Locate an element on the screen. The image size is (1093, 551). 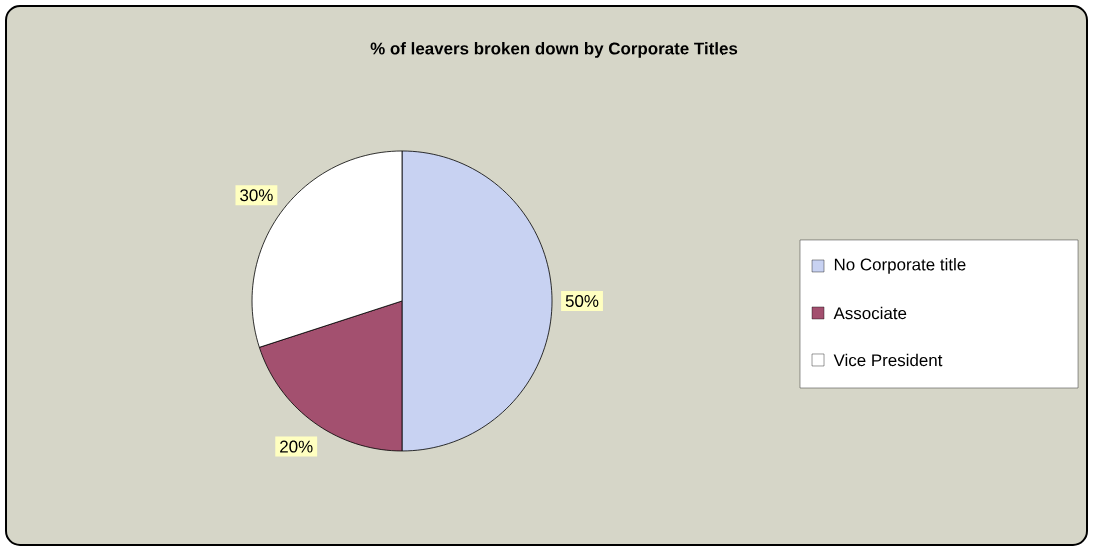
legend-label: Vice President is located at coordinates (888, 360).